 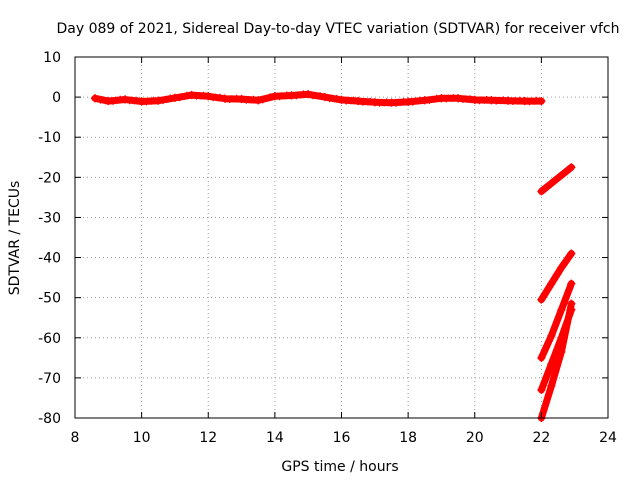 What do you see at coordinates (75, 438) in the screenshot?
I see `x-tick-label: 8` at bounding box center [75, 438].